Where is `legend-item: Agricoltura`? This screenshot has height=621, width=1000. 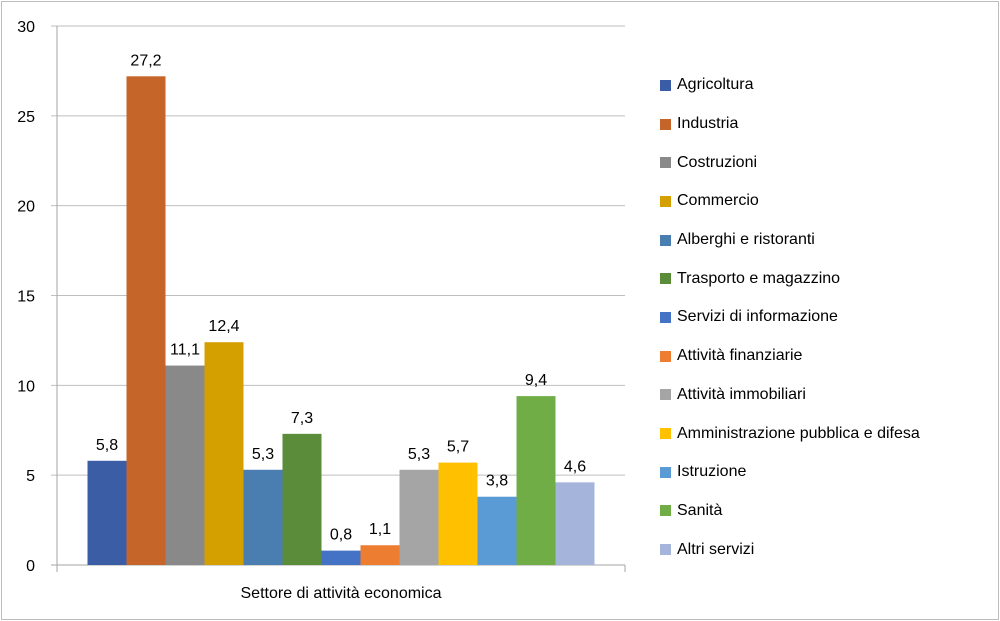 legend-item: Agricoltura is located at coordinates (790, 85).